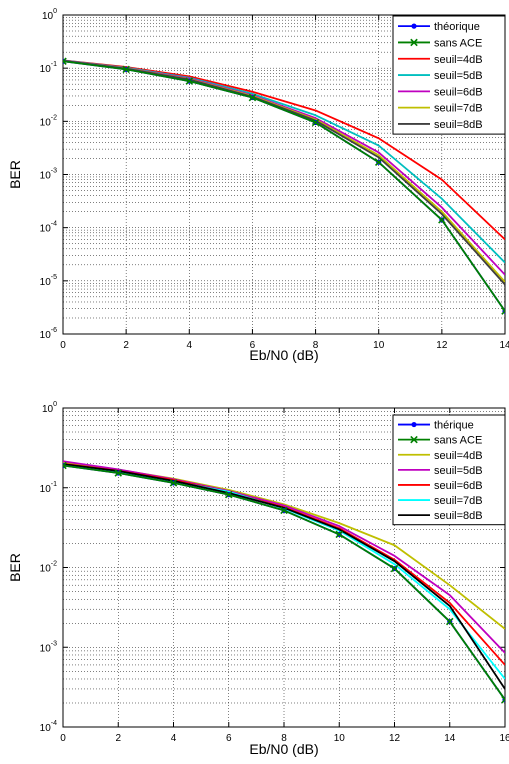  Describe the element at coordinates (457, 27) in the screenshot. I see `legend-label-0: théorique` at that location.